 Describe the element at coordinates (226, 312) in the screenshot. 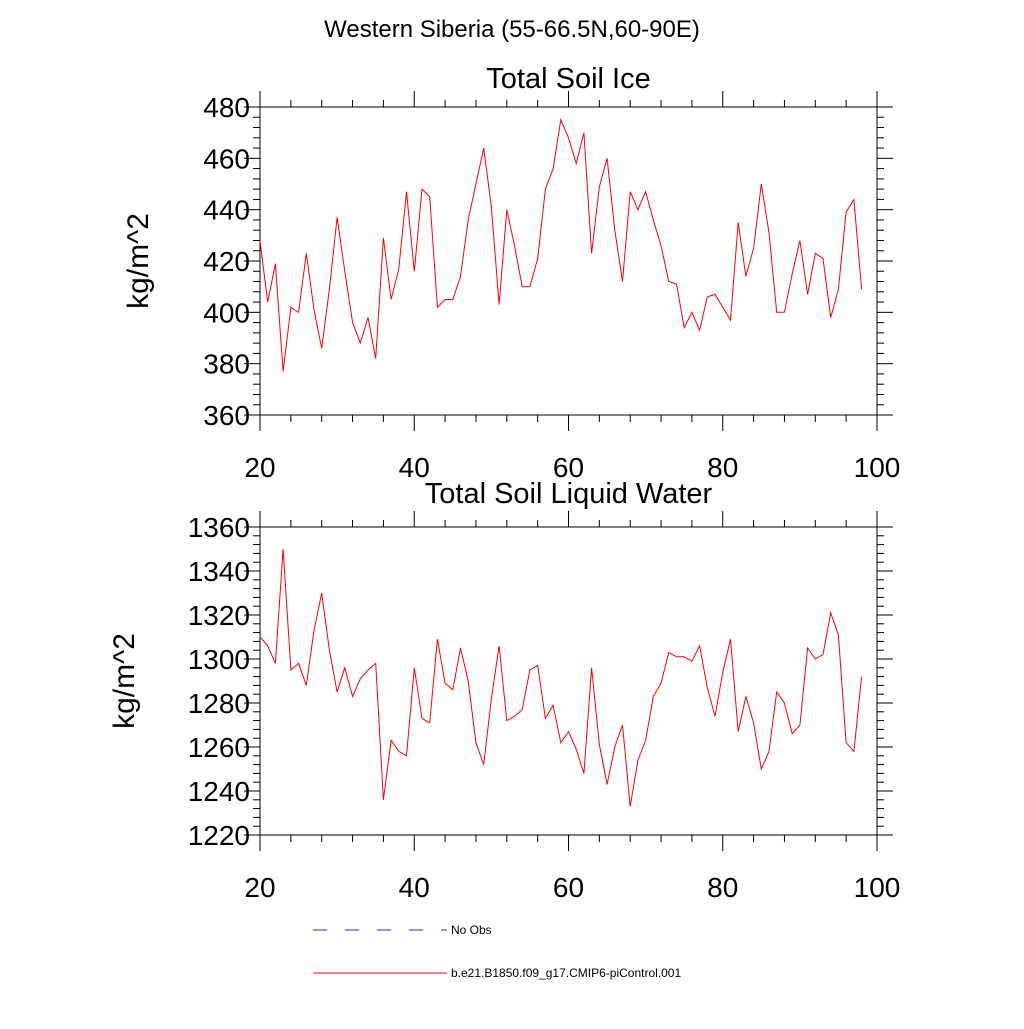

I see `ice-y-tick-label: 400` at that location.